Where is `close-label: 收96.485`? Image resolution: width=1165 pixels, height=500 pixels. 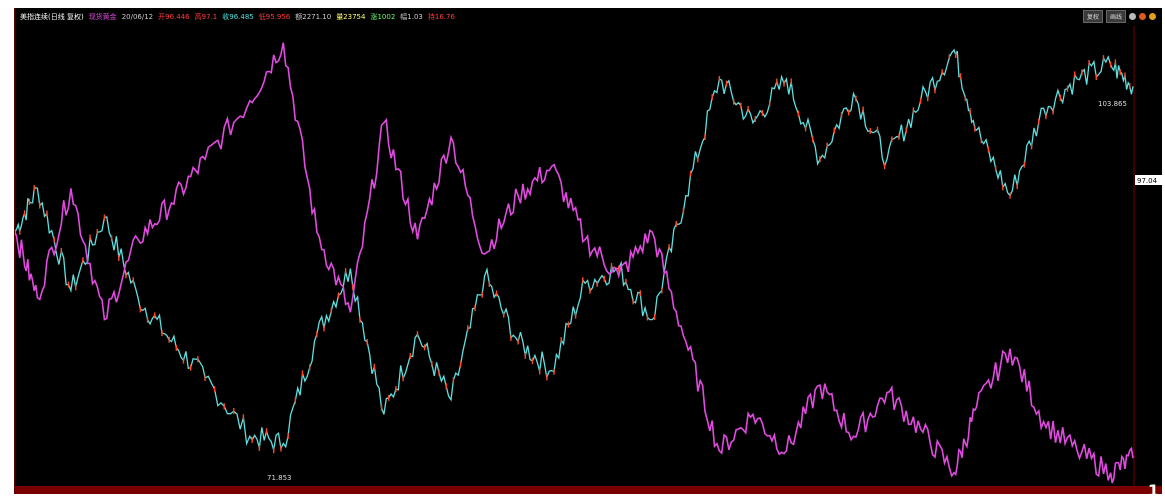
close-label: 收96.485 is located at coordinates (238, 17).